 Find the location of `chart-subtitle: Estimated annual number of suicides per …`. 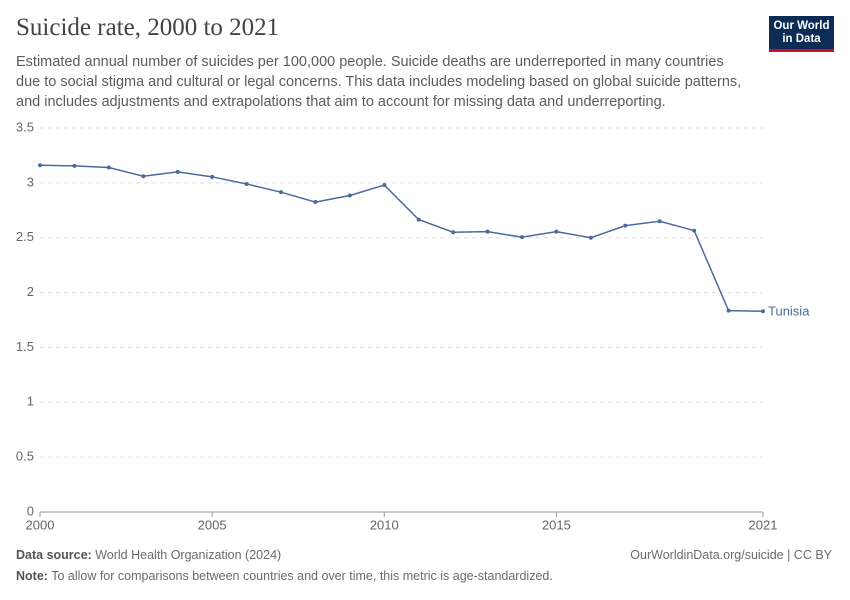

chart-subtitle: Estimated annual number of suicides per … is located at coordinates (379, 82).